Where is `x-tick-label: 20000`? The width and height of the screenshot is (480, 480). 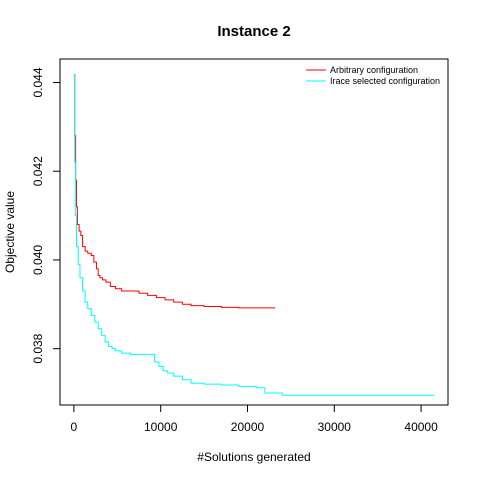
x-tick-label: 20000 is located at coordinates (248, 427).